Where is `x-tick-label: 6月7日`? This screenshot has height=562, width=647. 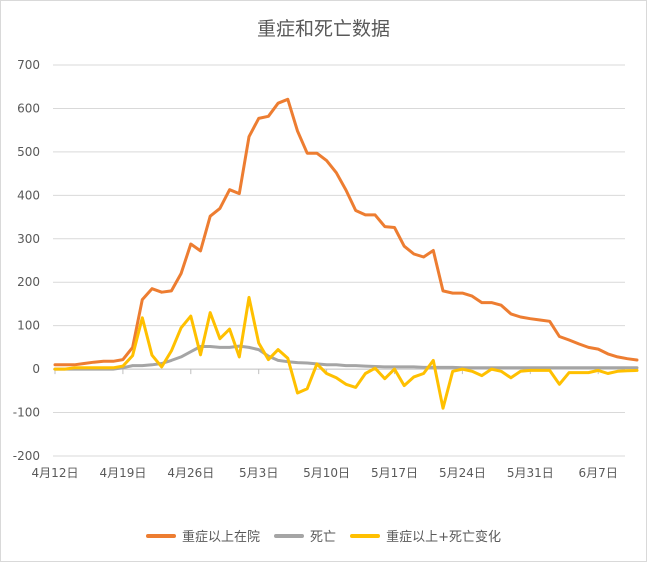
x-tick-label: 6月7日 is located at coordinates (598, 473).